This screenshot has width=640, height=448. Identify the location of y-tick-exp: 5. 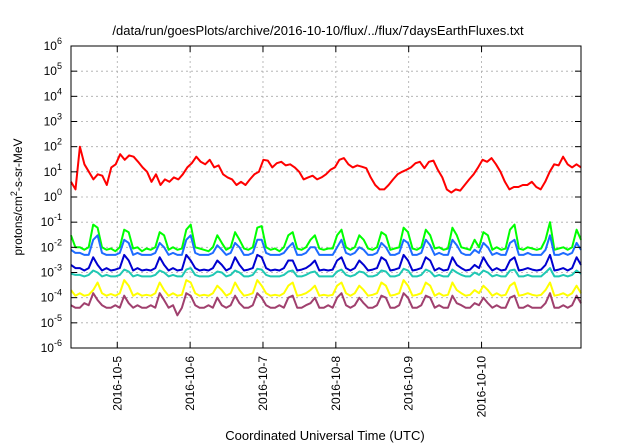
(59, 66).